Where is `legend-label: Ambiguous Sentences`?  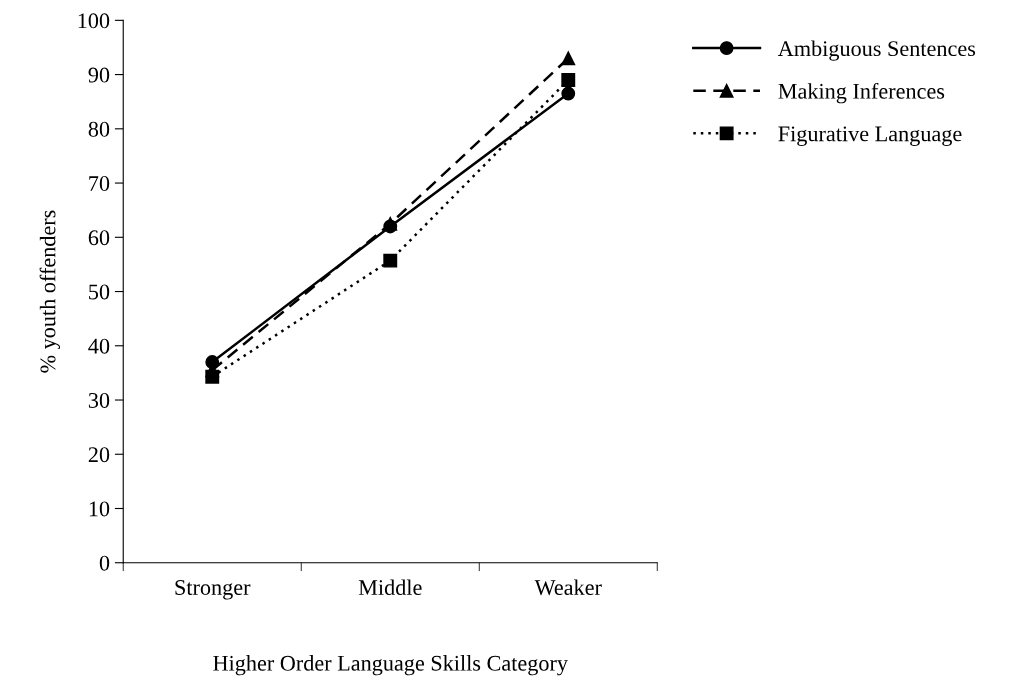
legend-label: Ambiguous Sentences is located at coordinates (876, 50).